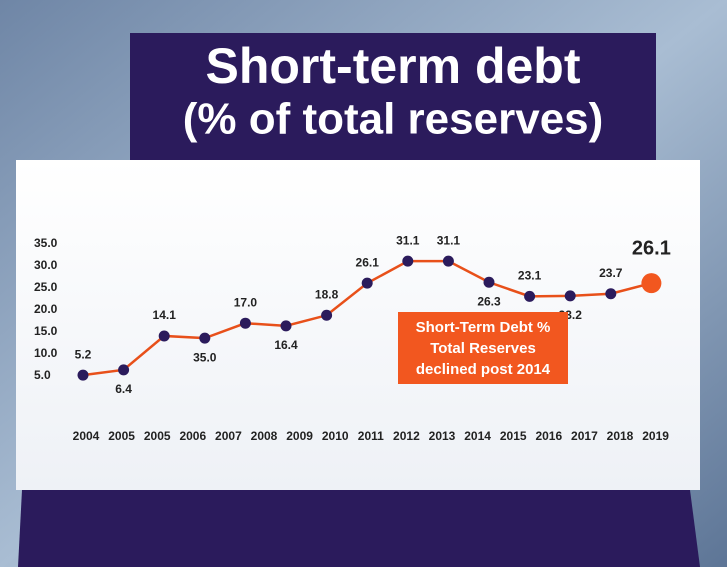 The height and width of the screenshot is (572, 727). I want to click on y-tick-label: 5.0, so click(42, 375).